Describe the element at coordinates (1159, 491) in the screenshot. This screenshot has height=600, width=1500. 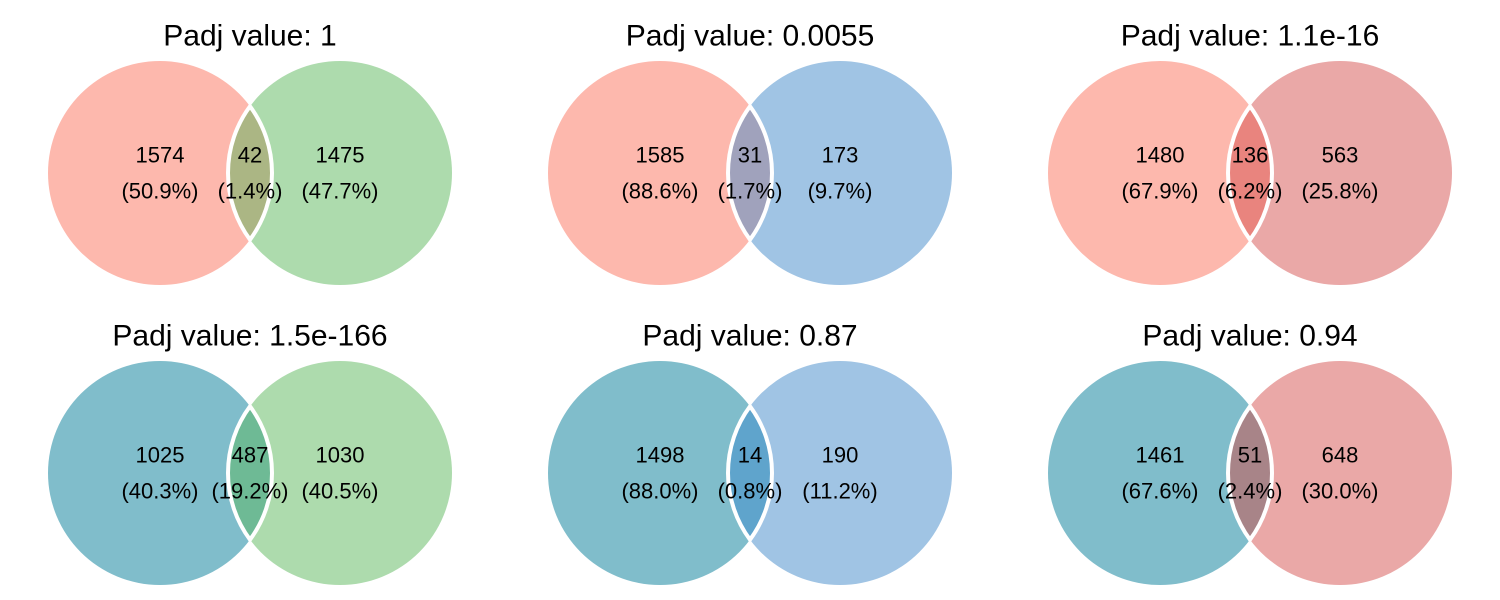
I see `left-percent: (67.6%)` at that location.